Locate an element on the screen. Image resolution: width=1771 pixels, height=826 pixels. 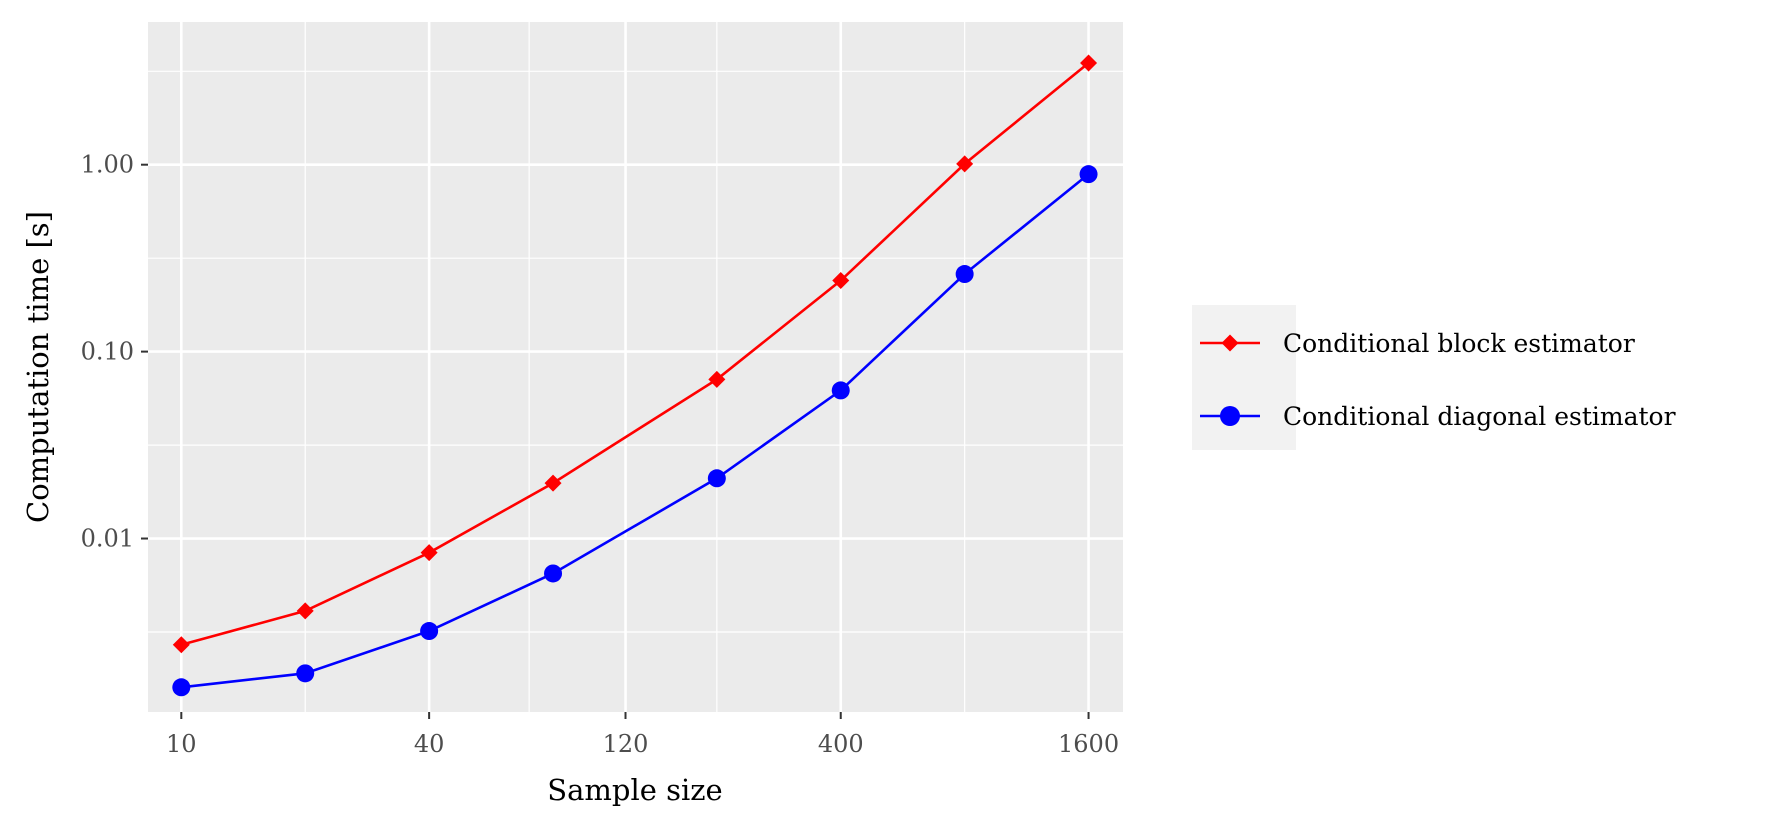
legend-keys is located at coordinates (1230, 380).